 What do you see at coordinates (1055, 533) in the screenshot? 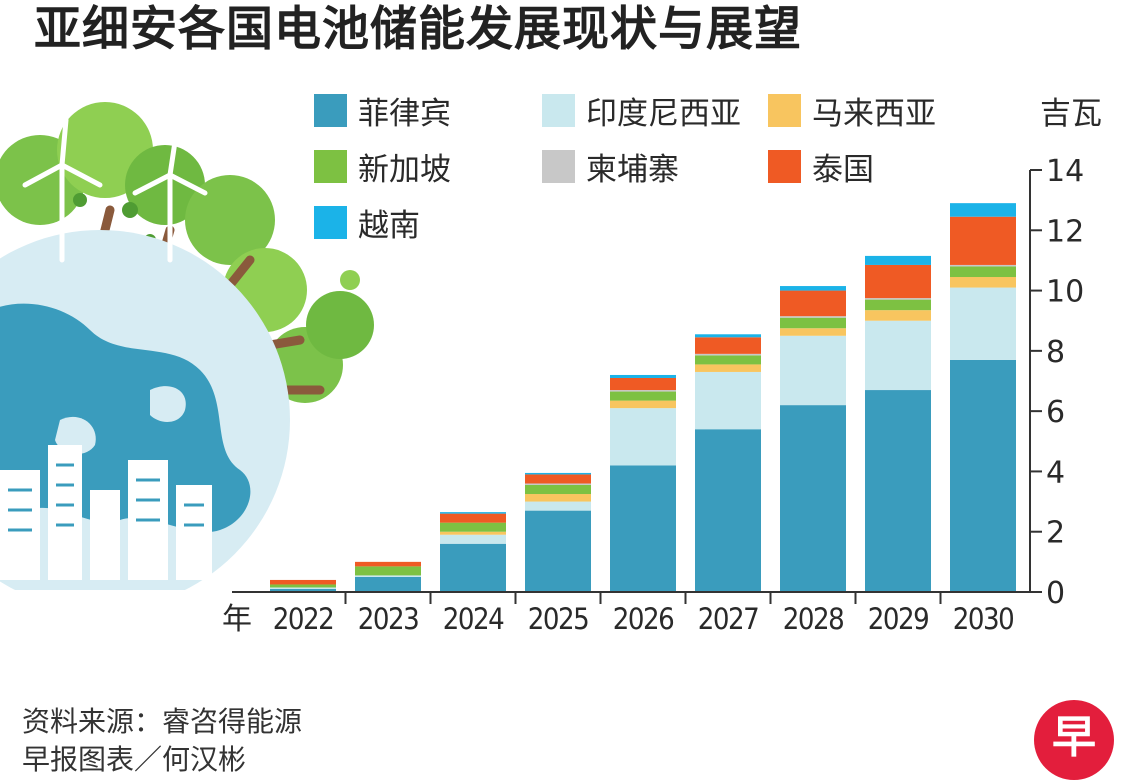
I see `y-tick-label: 2` at bounding box center [1055, 533].